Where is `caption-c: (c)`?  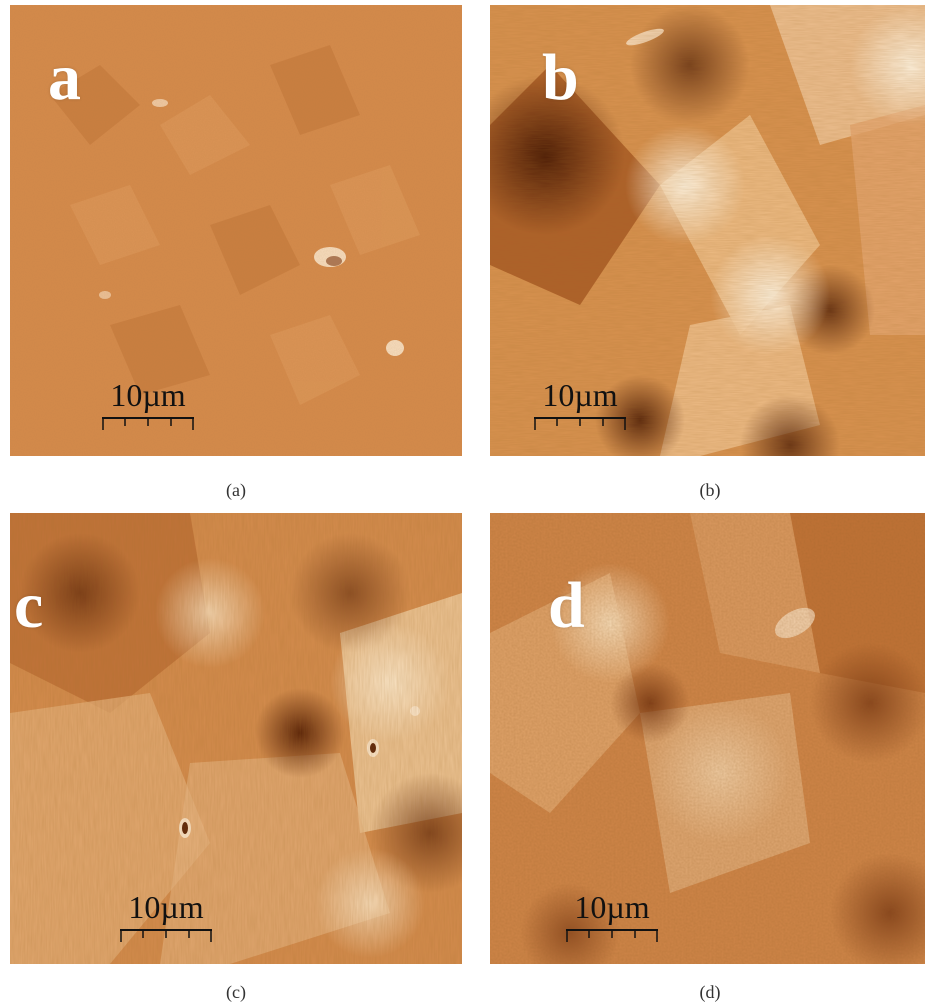 caption-c: (c) is located at coordinates (236, 992).